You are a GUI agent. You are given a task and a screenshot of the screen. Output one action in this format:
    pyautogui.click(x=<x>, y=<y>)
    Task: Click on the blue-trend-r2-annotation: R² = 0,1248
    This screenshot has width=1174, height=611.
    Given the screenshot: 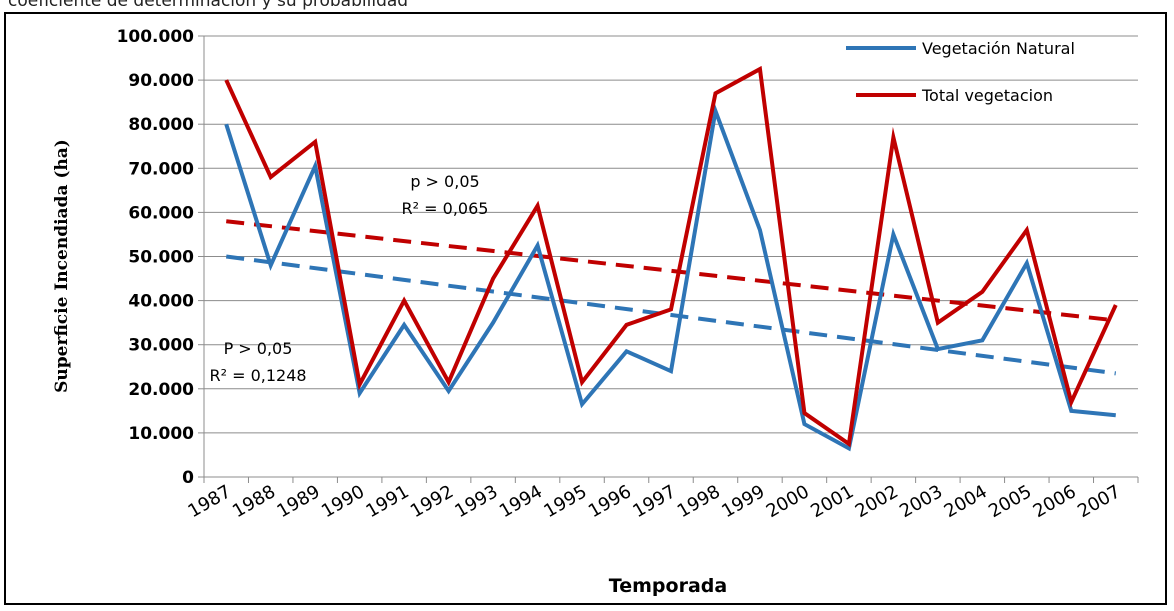 What is the action you would take?
    pyautogui.click(x=257, y=375)
    